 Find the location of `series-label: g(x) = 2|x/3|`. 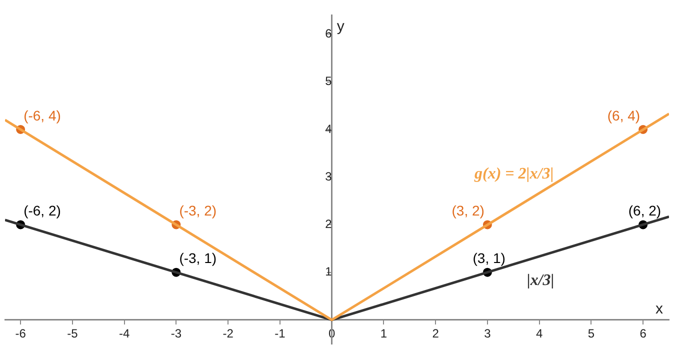

series-label: g(x) = 2|x/3| is located at coordinates (513, 173).